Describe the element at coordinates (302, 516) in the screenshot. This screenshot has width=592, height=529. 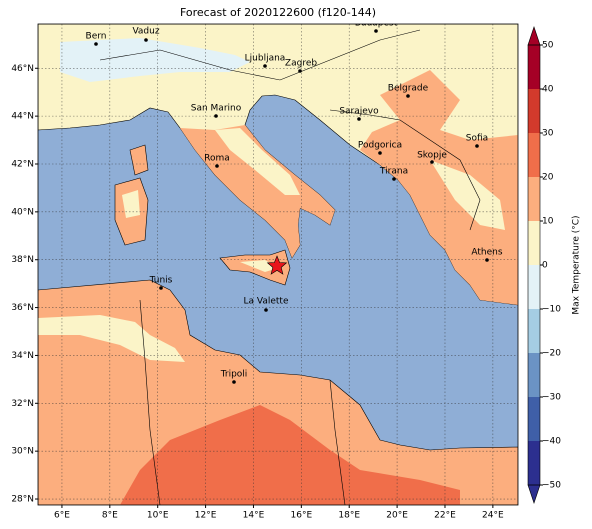
I see `lon-tick-label: 16°E` at that location.